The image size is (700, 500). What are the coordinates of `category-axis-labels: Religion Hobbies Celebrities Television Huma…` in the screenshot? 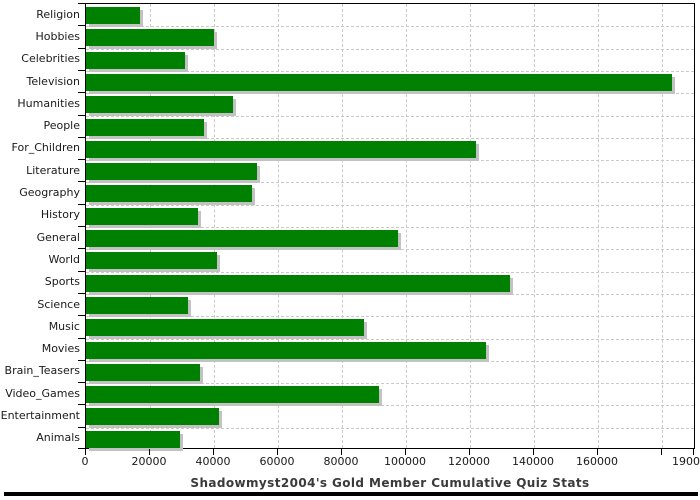 It's located at (40, 226).